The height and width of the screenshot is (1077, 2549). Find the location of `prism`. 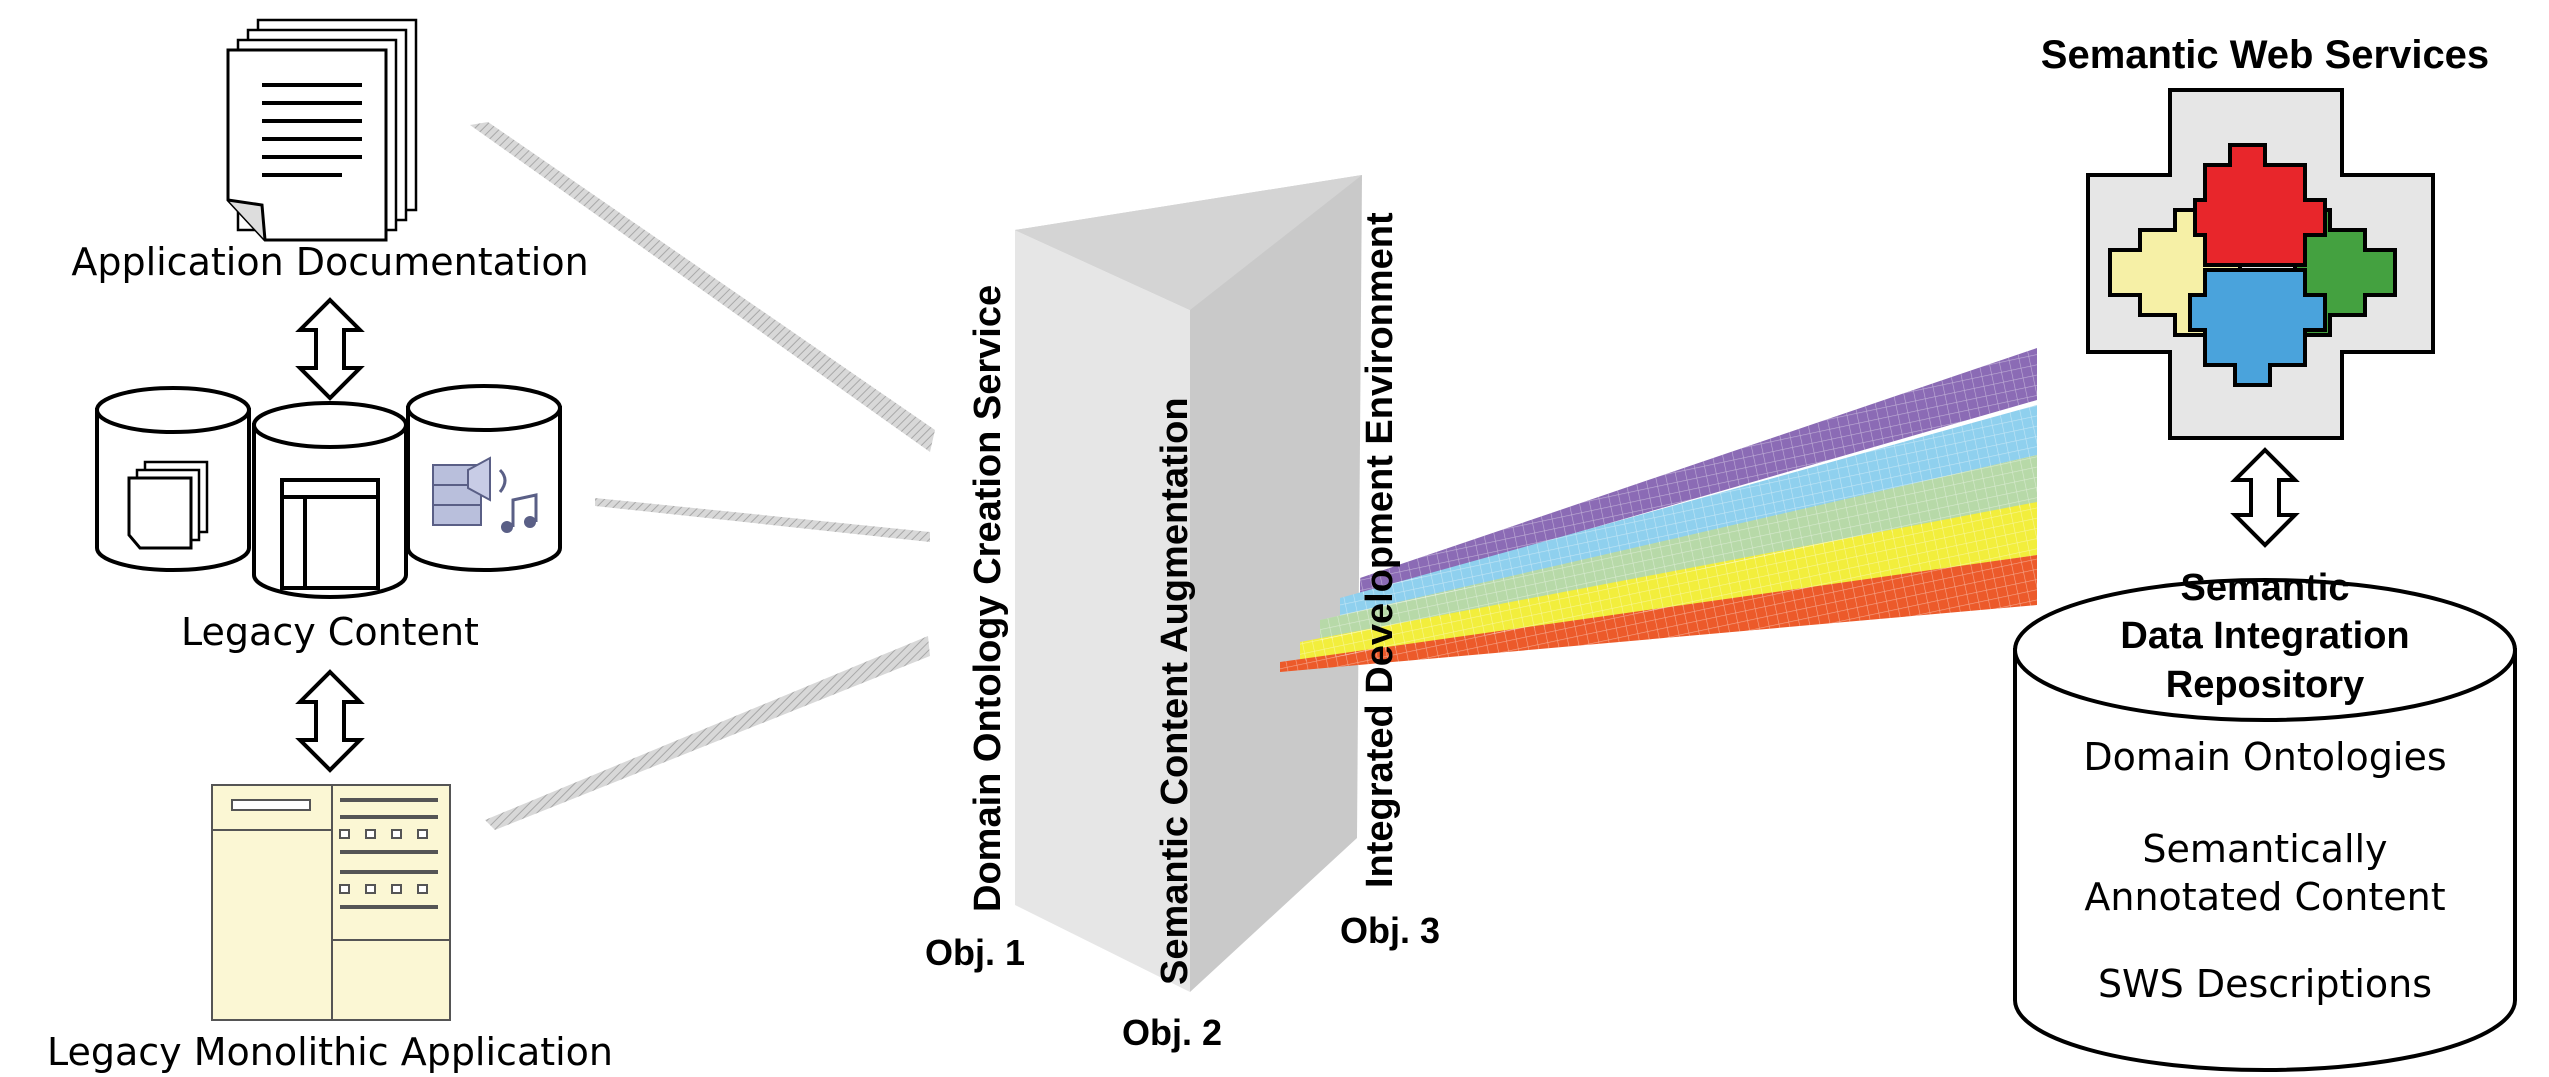

prism is located at coordinates (1188, 583).